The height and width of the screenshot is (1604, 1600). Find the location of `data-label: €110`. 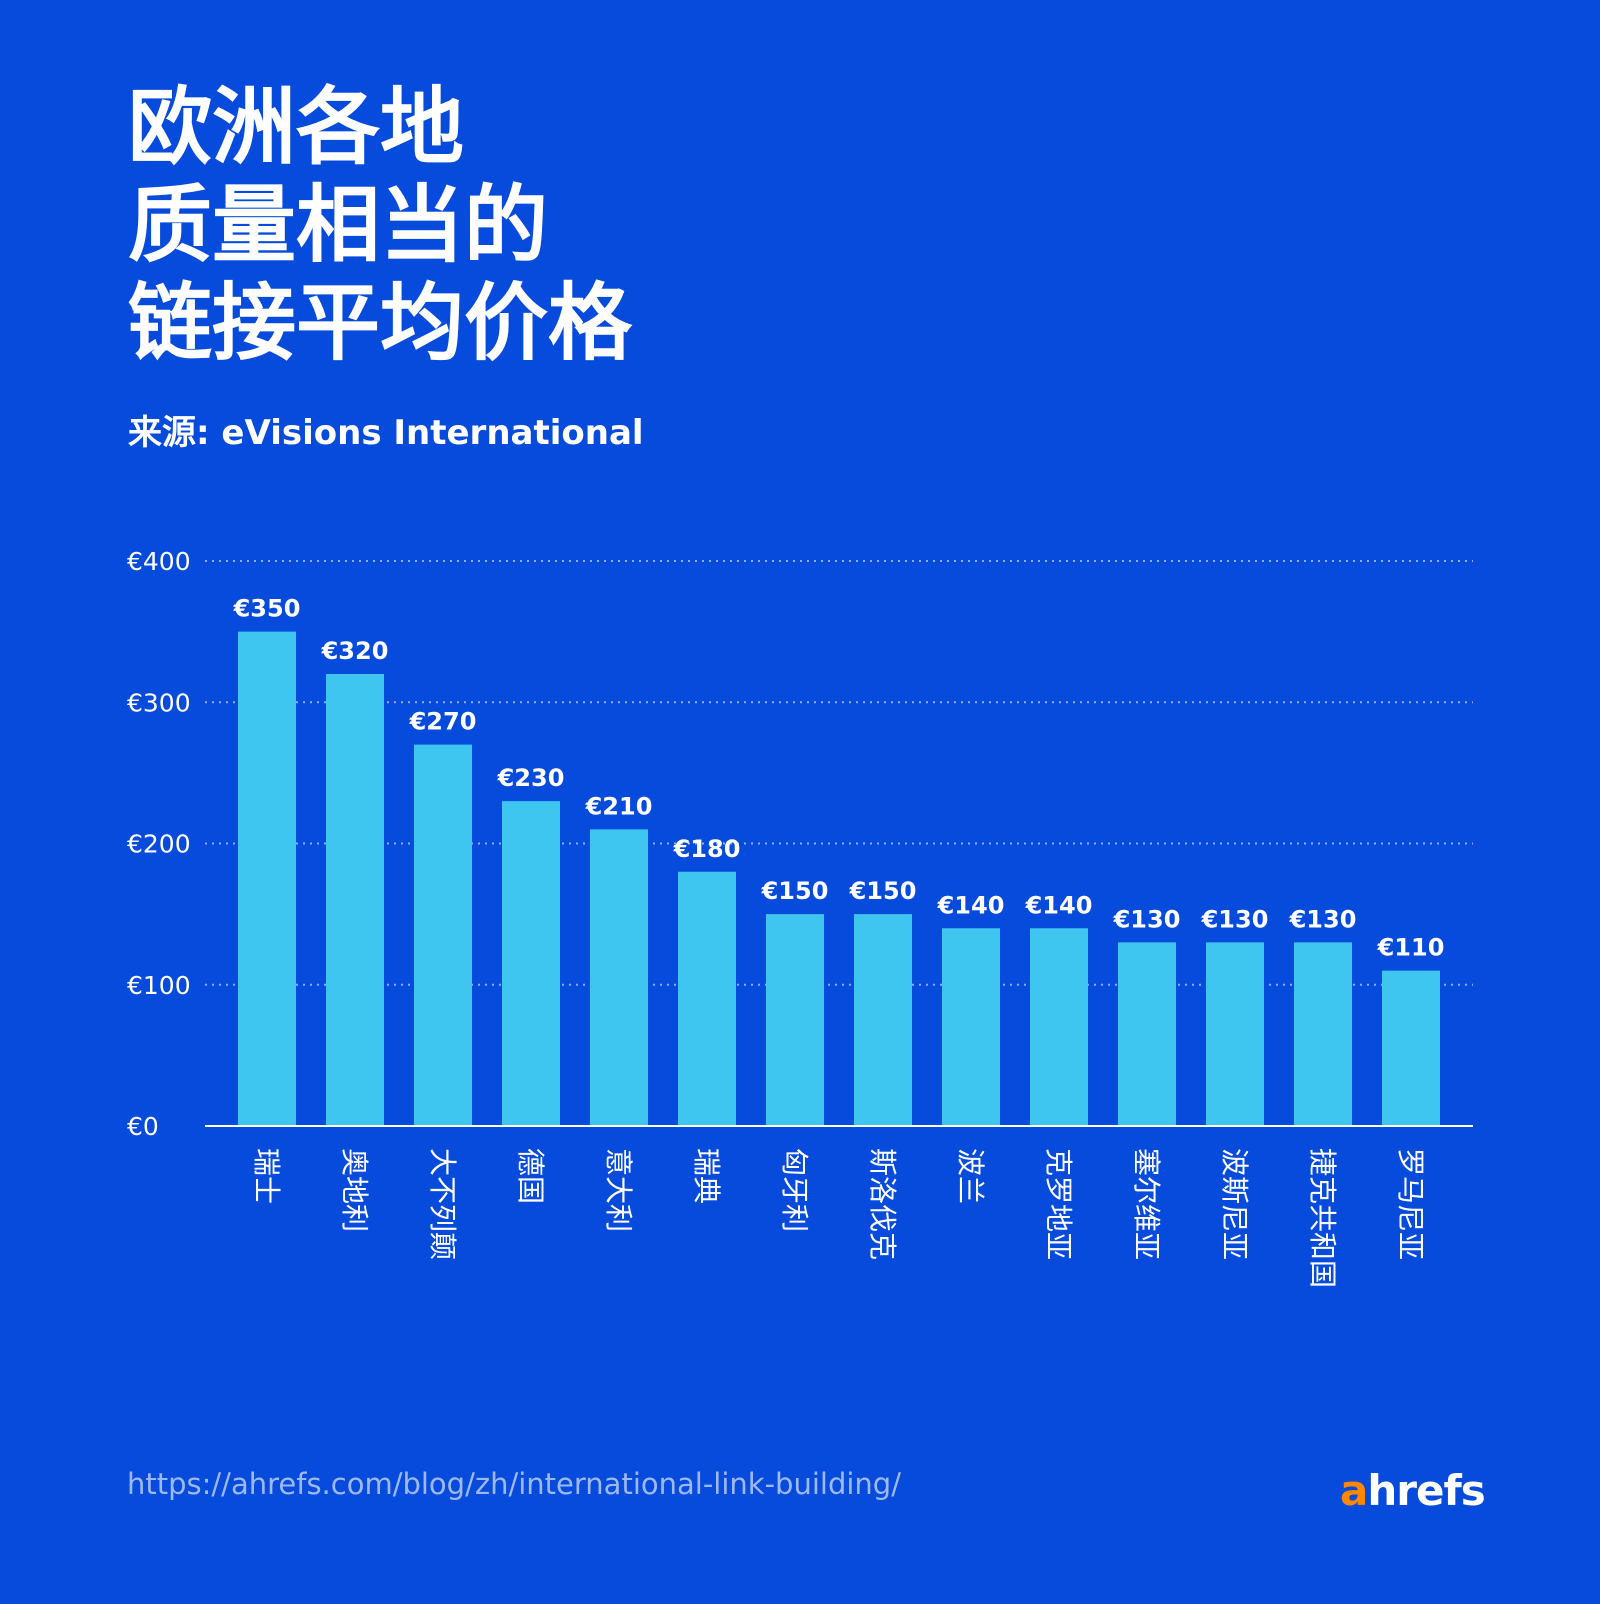

data-label: €110 is located at coordinates (1411, 948).